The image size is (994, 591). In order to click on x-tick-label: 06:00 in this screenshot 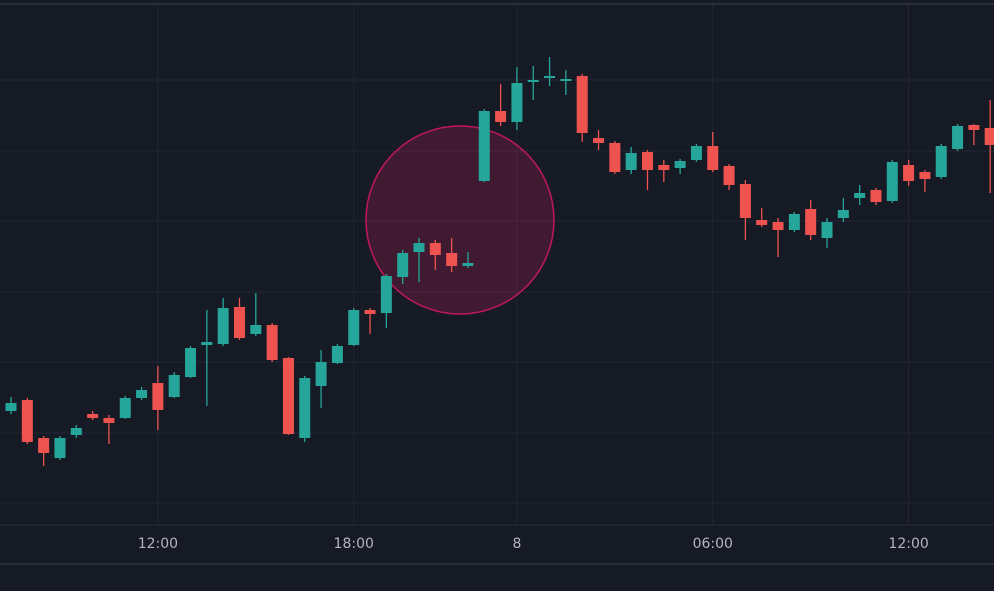, I will do `click(713, 544)`.